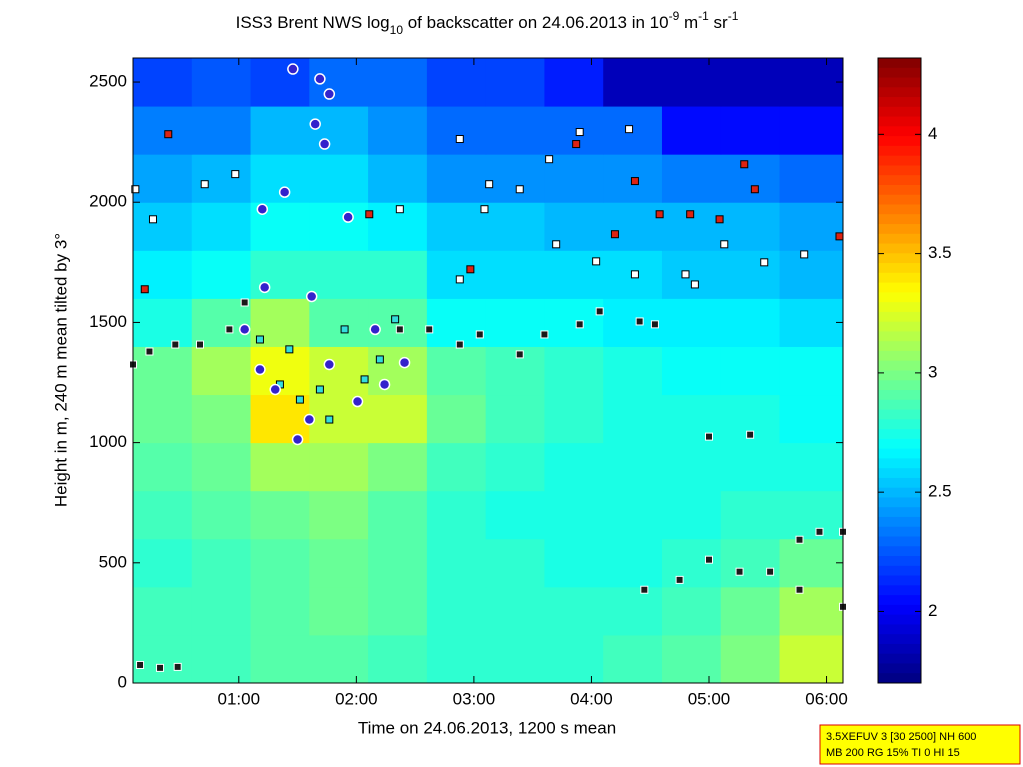  What do you see at coordinates (108, 441) in the screenshot?
I see `y-tick-label: 1000` at bounding box center [108, 441].